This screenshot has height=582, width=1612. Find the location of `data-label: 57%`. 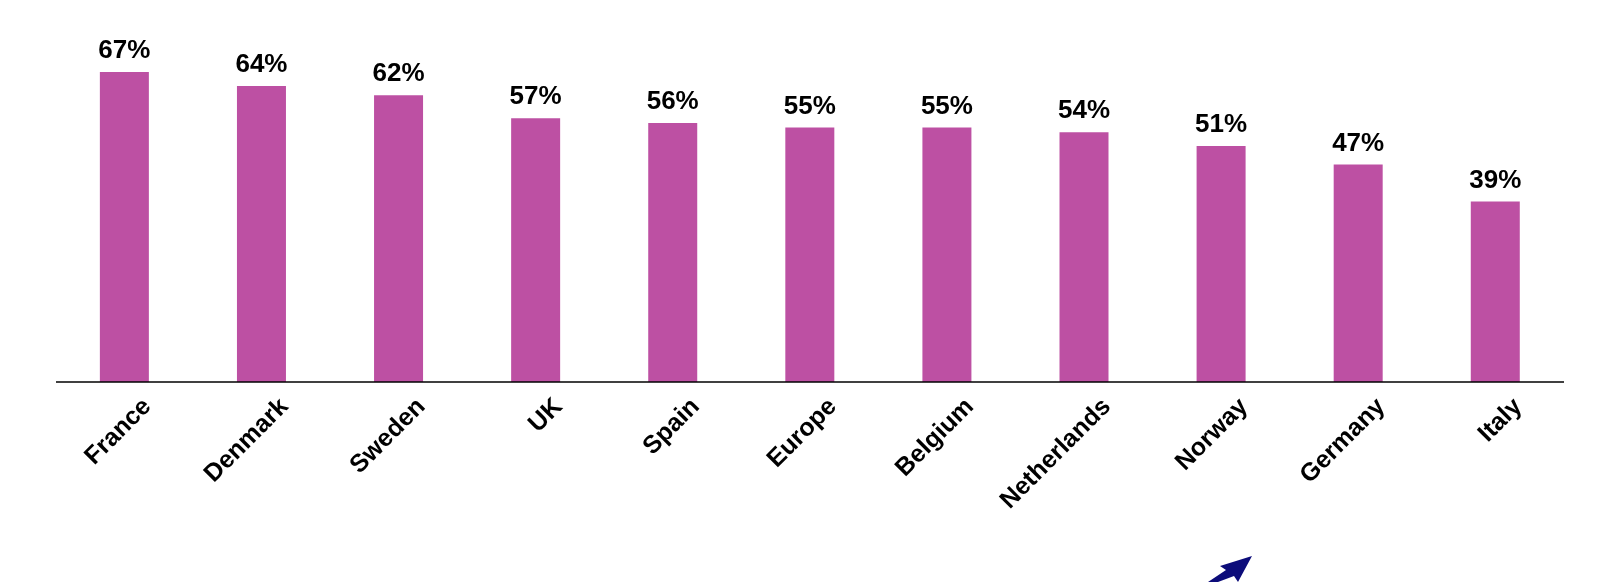

data-label: 57% is located at coordinates (535, 95).